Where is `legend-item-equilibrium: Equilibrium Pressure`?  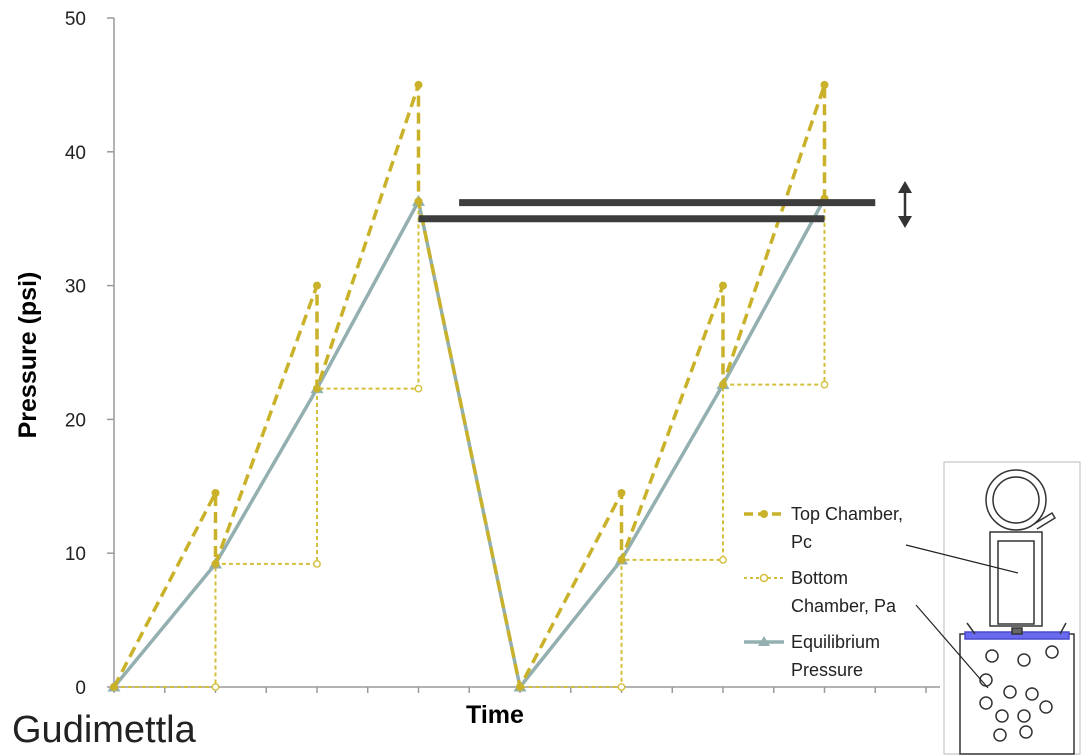 legend-item-equilibrium: Equilibrium Pressure is located at coordinates (812, 656).